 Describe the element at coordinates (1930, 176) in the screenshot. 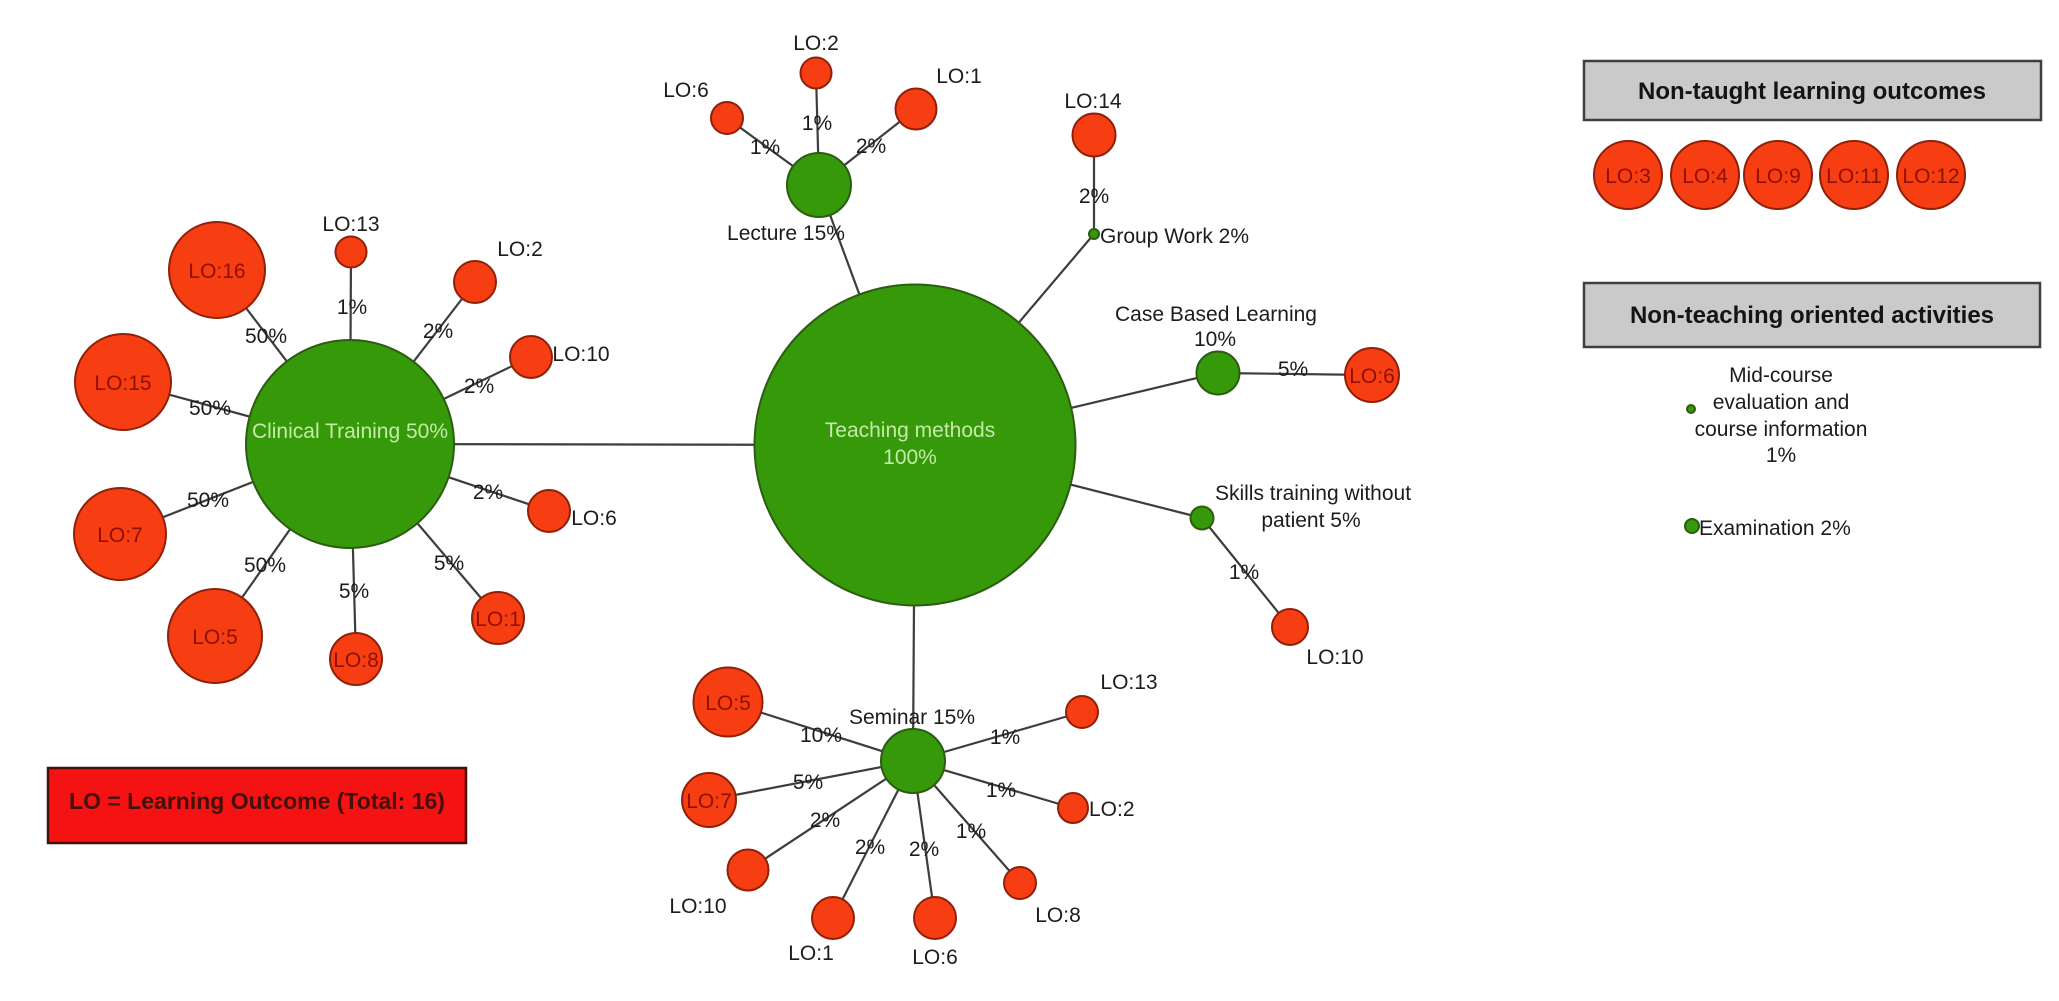

I see `svg-text: LO:12` at that location.